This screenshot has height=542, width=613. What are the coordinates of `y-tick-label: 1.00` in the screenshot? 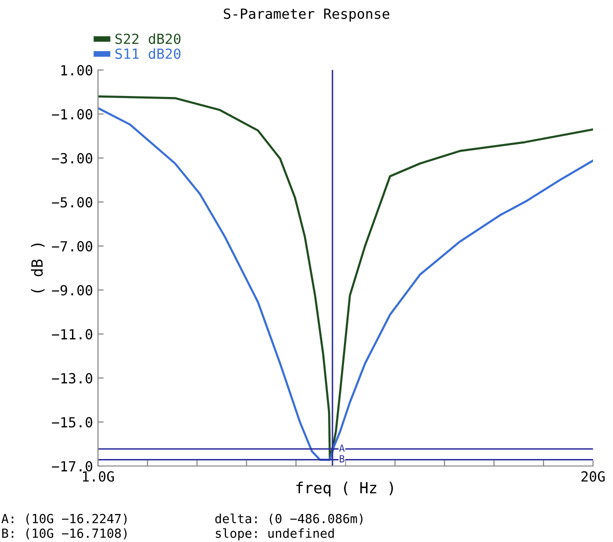 It's located at (76, 70).